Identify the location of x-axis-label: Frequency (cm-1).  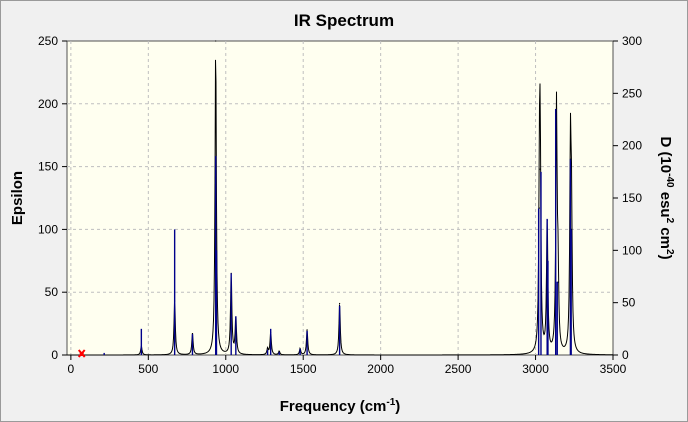
(340, 406).